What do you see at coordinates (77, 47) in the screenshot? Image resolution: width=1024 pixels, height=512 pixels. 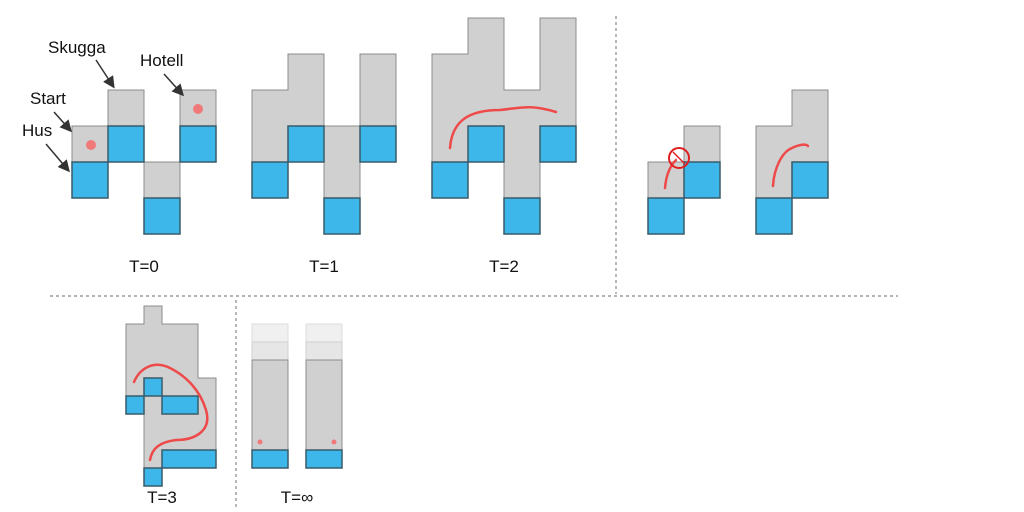 I see `callout-skugga: Skugga` at bounding box center [77, 47].